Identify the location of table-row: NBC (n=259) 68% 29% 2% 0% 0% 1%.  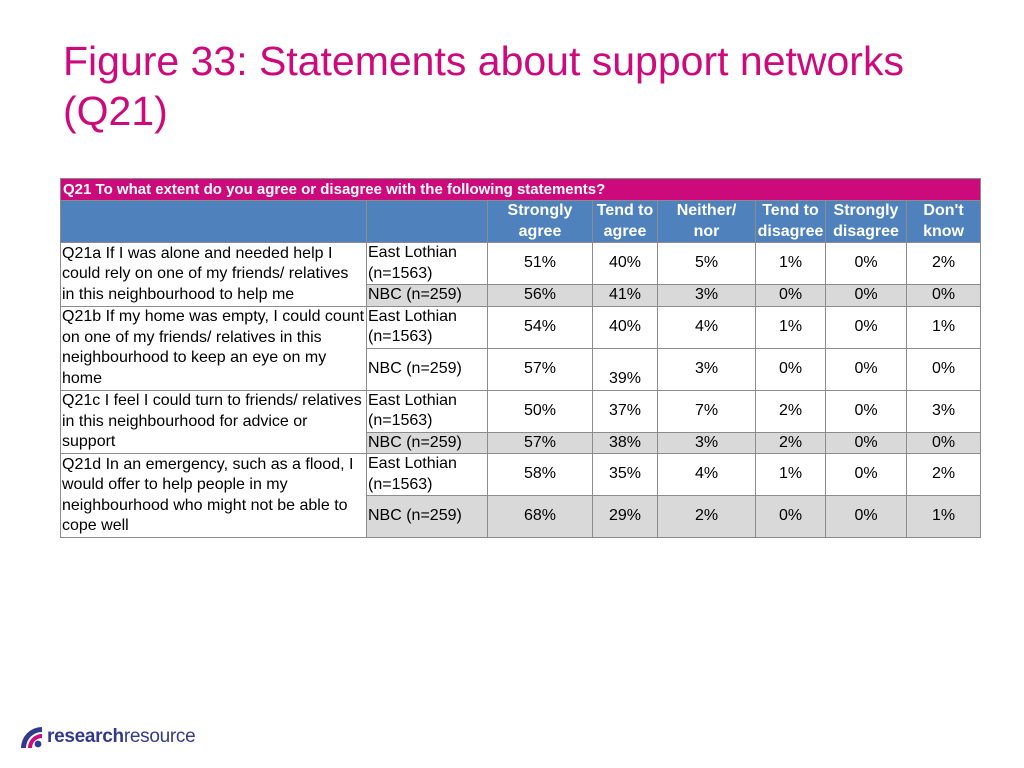
(521, 516).